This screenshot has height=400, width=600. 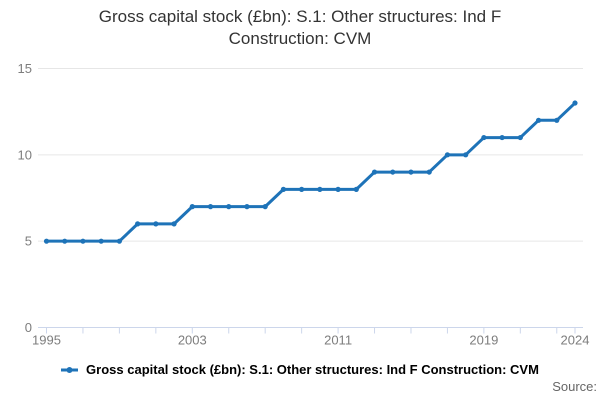 I want to click on y-axis-label: 0, so click(x=28, y=327).